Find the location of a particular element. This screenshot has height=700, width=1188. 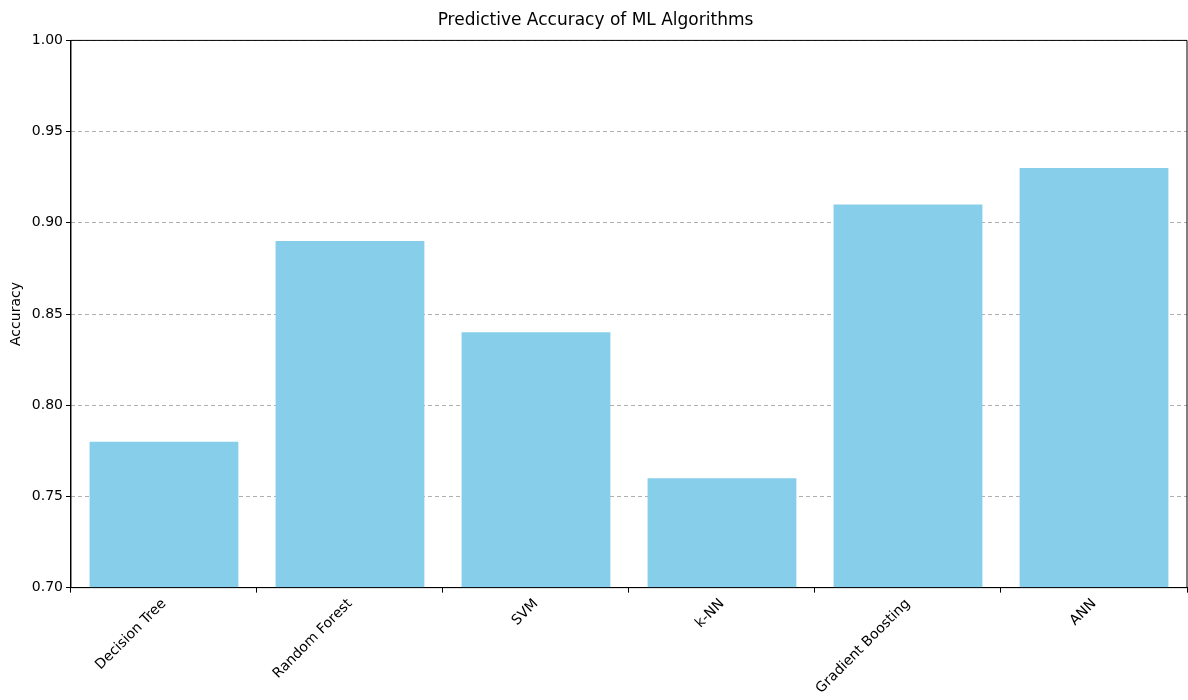

y-tick-label: 0.95 is located at coordinates (47, 130).